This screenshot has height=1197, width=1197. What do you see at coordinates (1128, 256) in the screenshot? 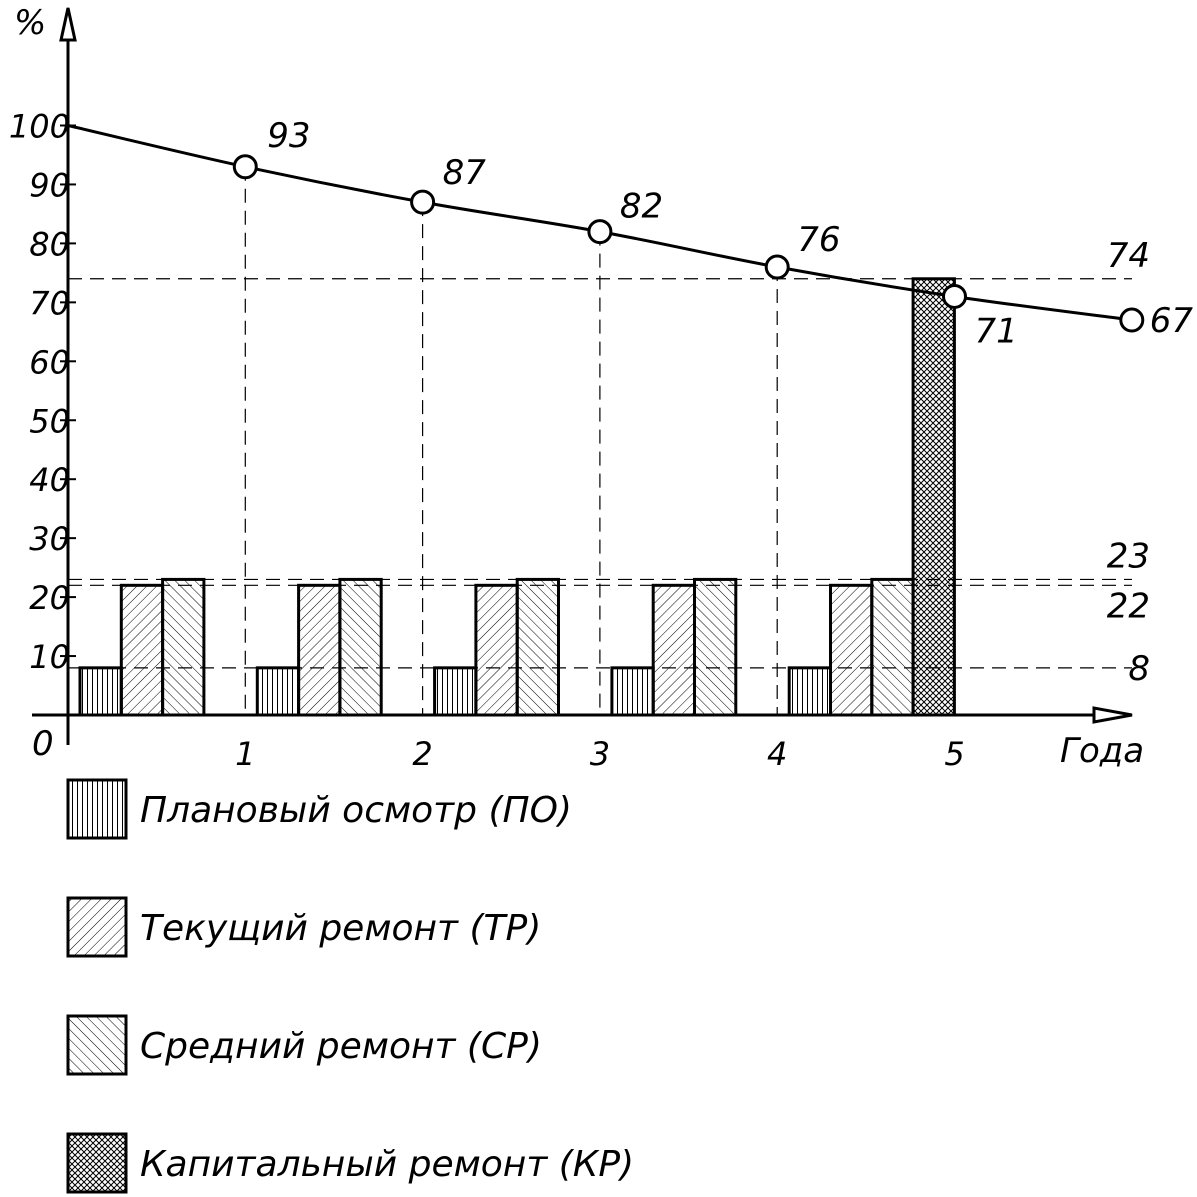
I see `reference-line-label: 74` at bounding box center [1128, 256].